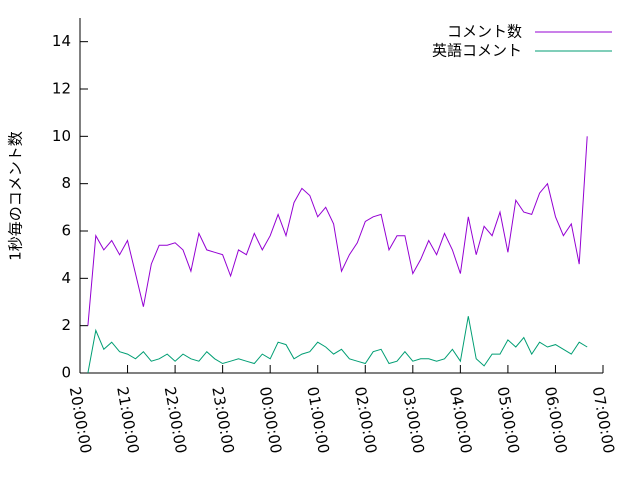 Image resolution: width=640 pixels, height=480 pixels. What do you see at coordinates (66, 278) in the screenshot?
I see `y-tick-label: 4` at bounding box center [66, 278].